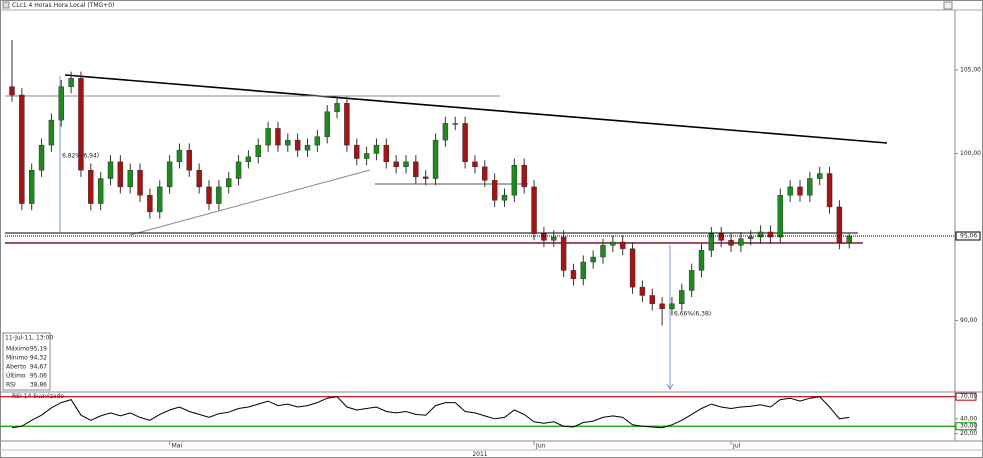 The height and width of the screenshot is (458, 983). I want to click on info-key: Último, so click(16, 376).